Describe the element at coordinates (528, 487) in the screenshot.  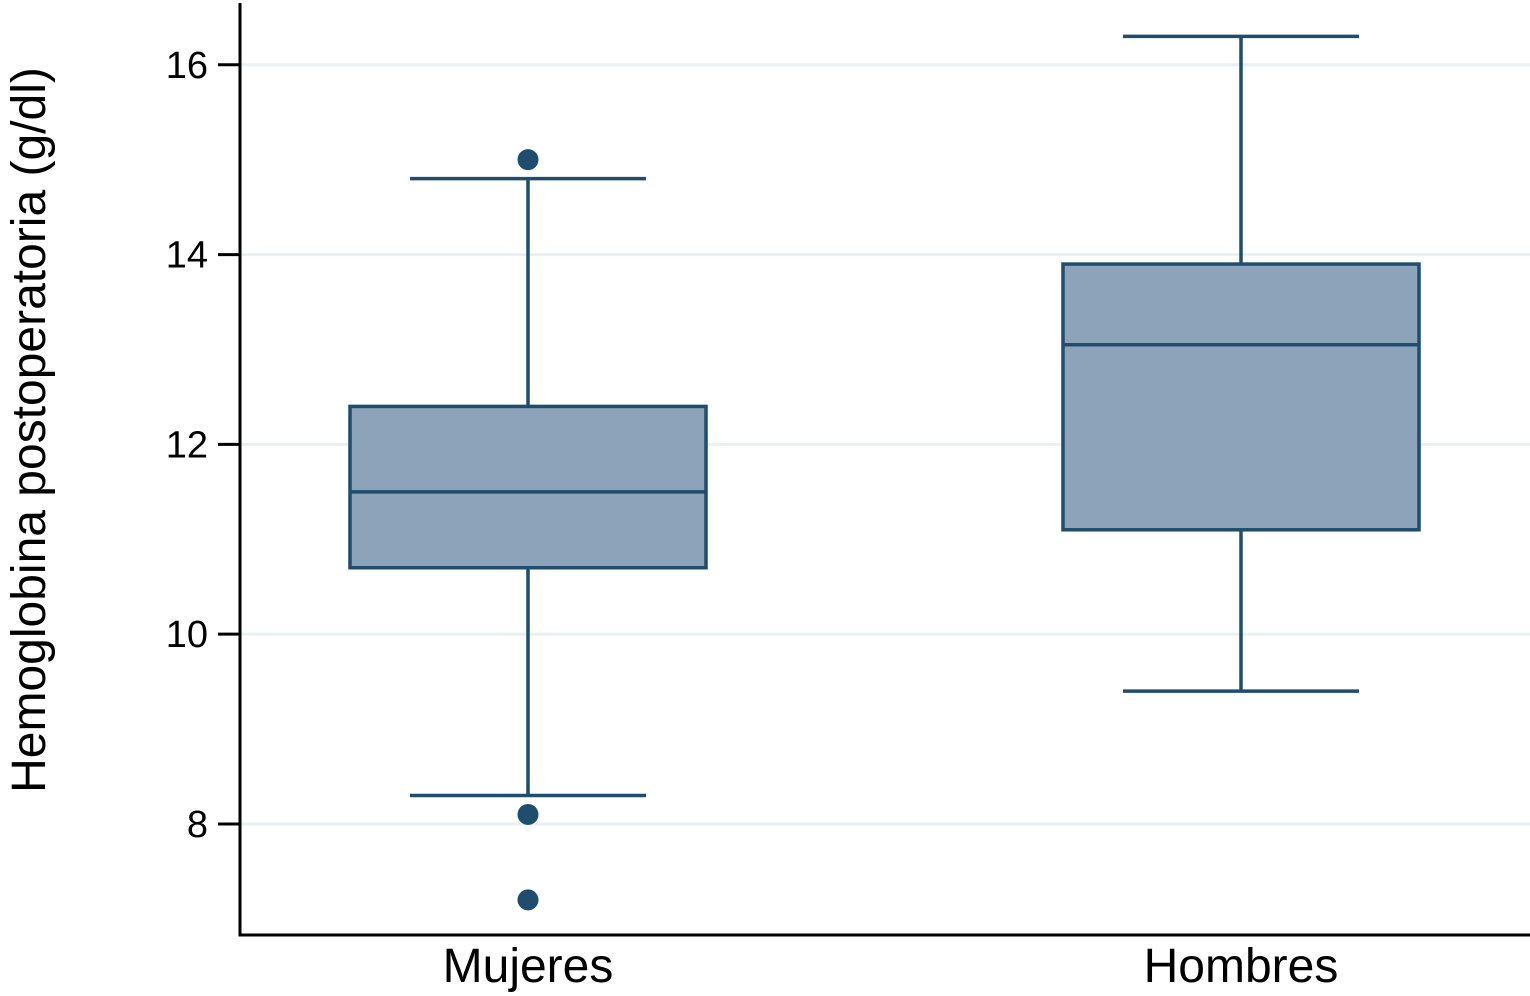
I see `box-mujeres` at that location.